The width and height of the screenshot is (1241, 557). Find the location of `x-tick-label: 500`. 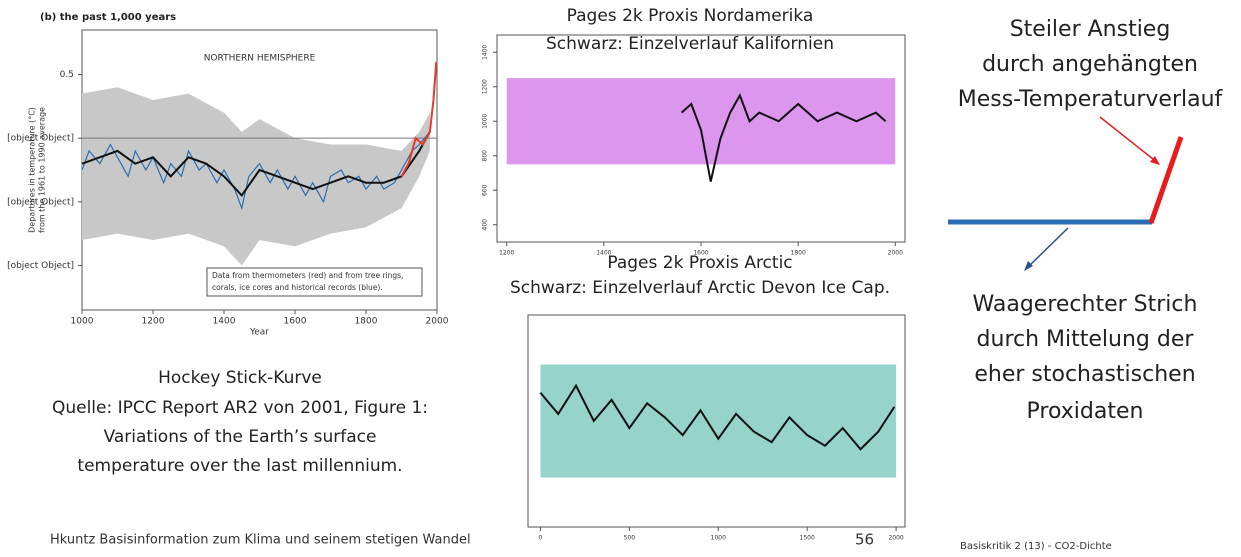

x-tick-label: 500 is located at coordinates (630, 538).